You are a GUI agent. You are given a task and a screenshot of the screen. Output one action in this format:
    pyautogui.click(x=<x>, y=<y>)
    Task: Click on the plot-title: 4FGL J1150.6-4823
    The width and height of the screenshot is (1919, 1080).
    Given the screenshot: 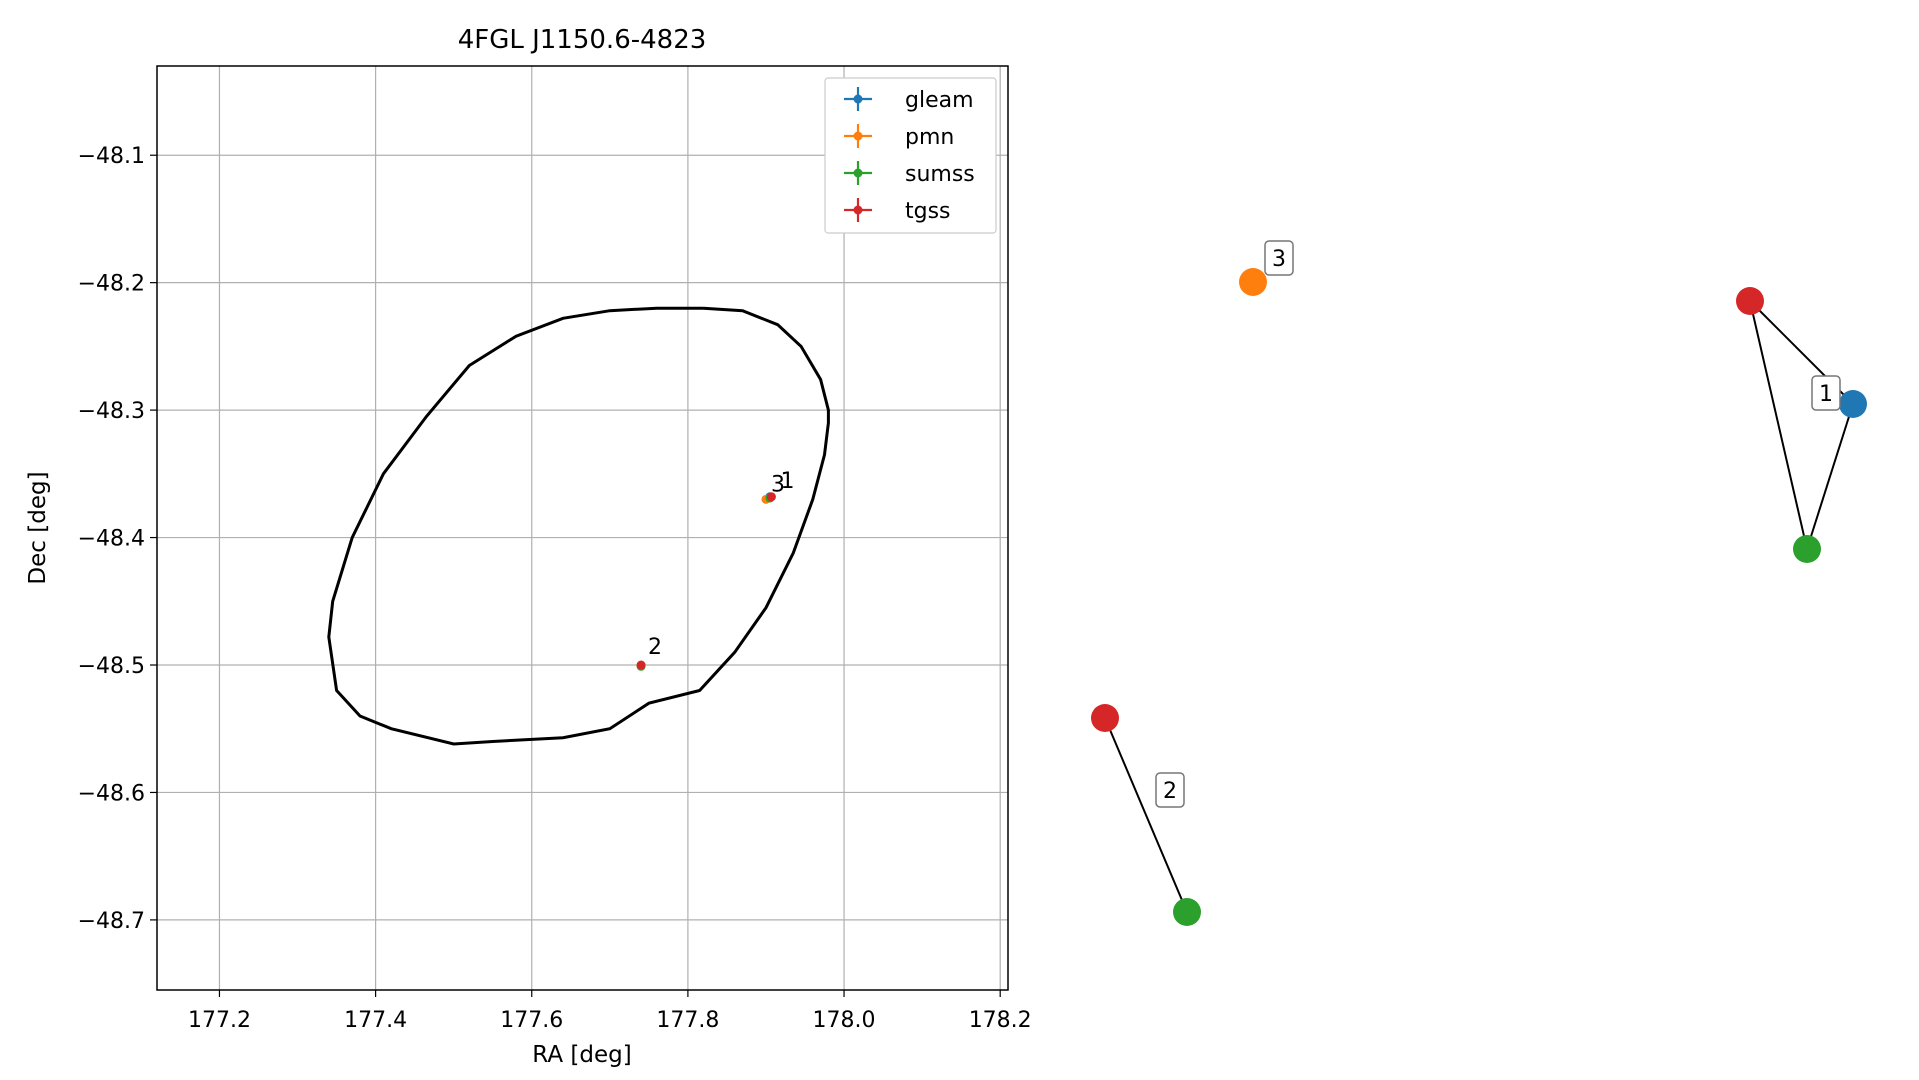 What is the action you would take?
    pyautogui.click(x=582, y=40)
    